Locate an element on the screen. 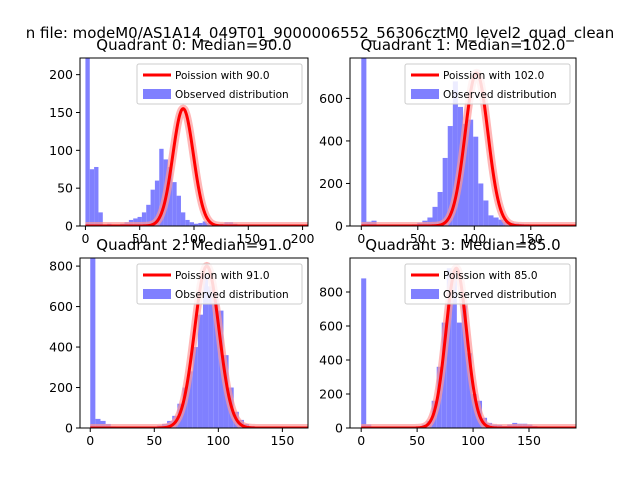  legend: Poission with 85.0 Observed distribution is located at coordinates (487, 284).